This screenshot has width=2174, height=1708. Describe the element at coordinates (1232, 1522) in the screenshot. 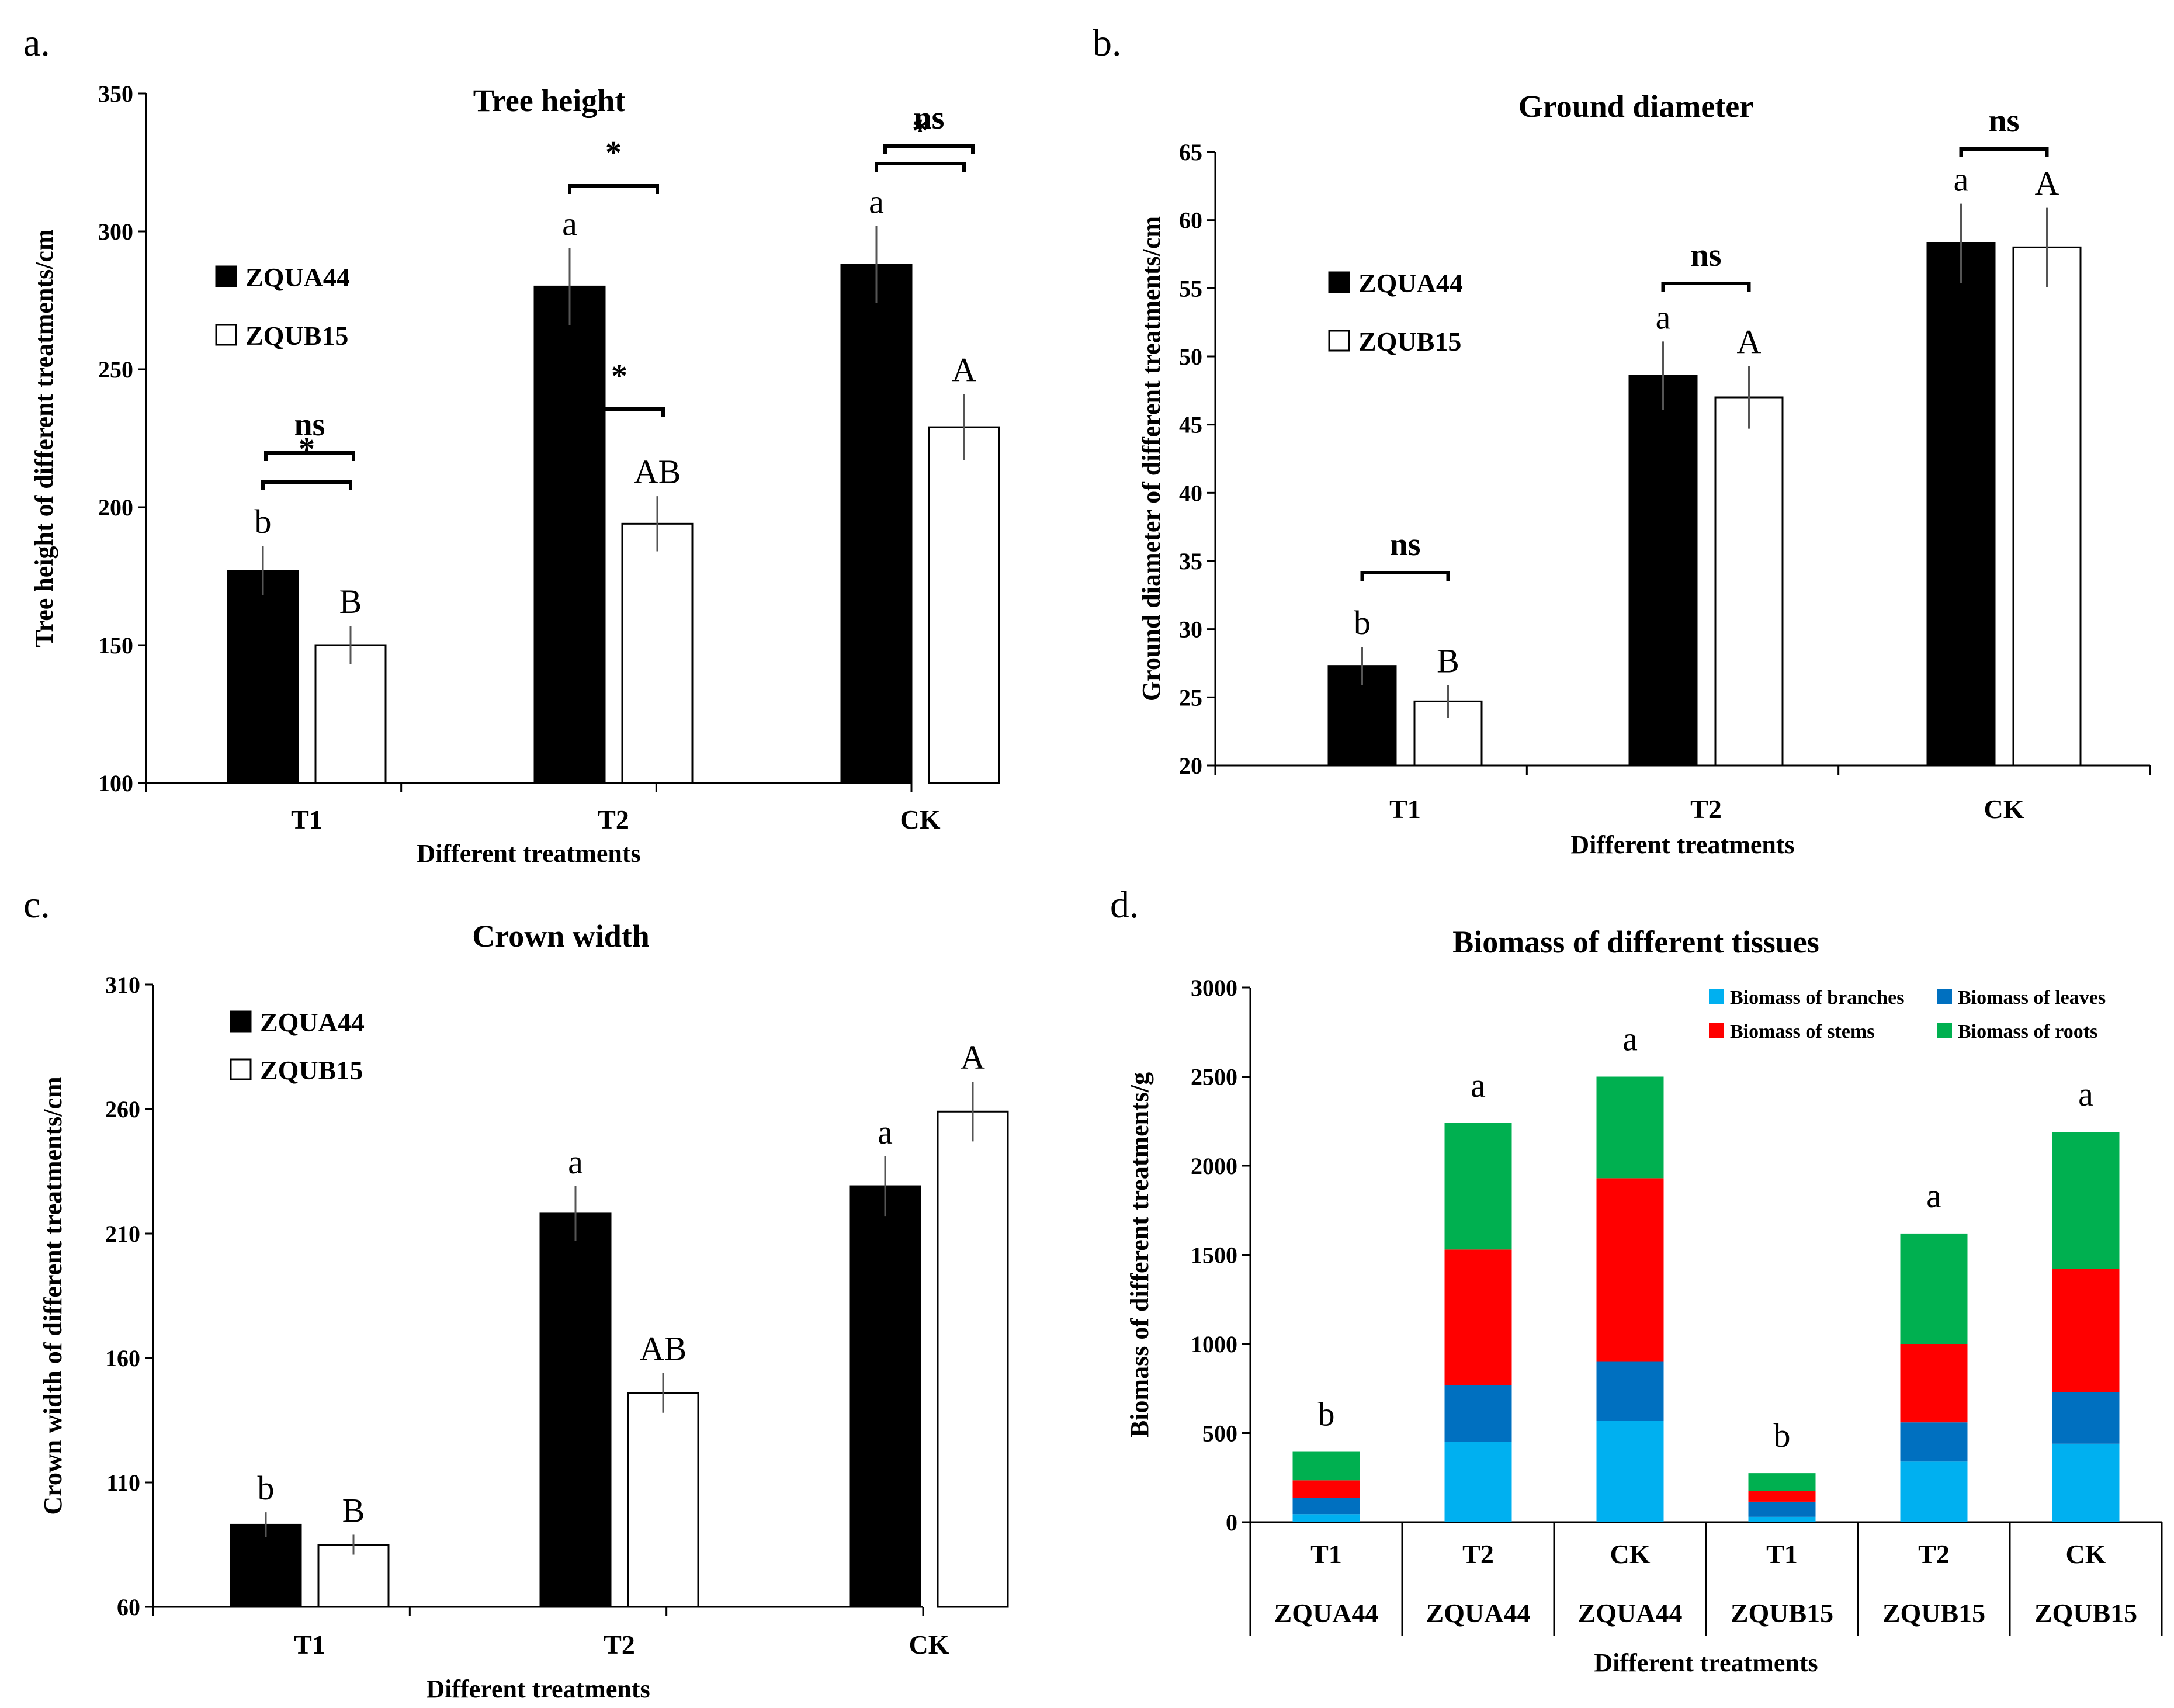

I see `y-tick-label: 0` at that location.